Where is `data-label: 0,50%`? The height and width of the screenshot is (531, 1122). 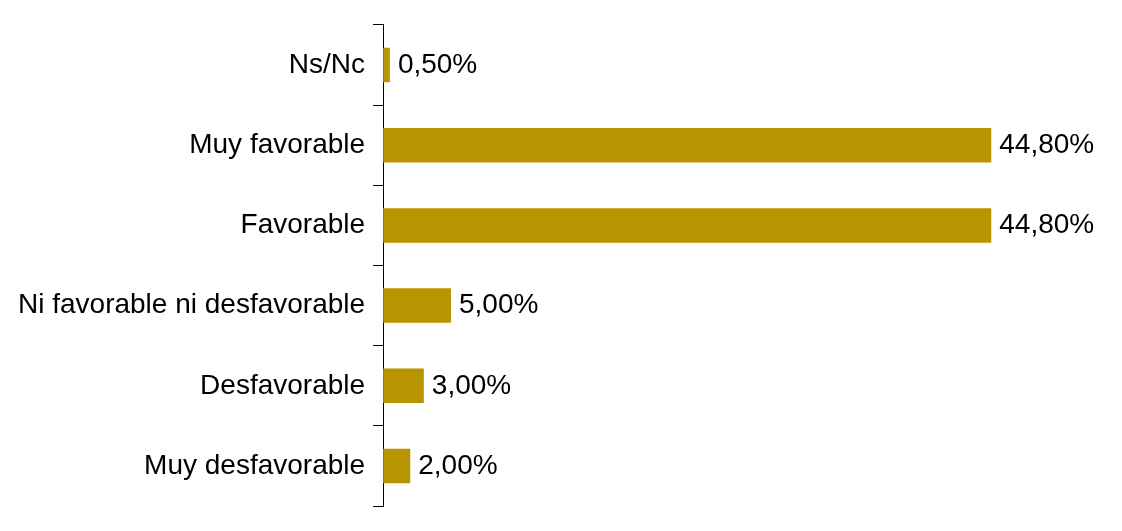
data-label: 0,50% is located at coordinates (437, 63).